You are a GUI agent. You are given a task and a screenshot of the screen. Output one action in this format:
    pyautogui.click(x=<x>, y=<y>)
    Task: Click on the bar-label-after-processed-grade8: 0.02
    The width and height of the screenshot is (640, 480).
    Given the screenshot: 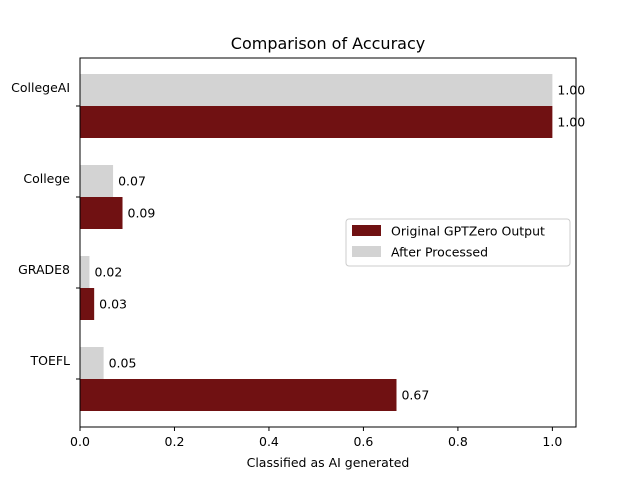 What is the action you would take?
    pyautogui.click(x=108, y=272)
    